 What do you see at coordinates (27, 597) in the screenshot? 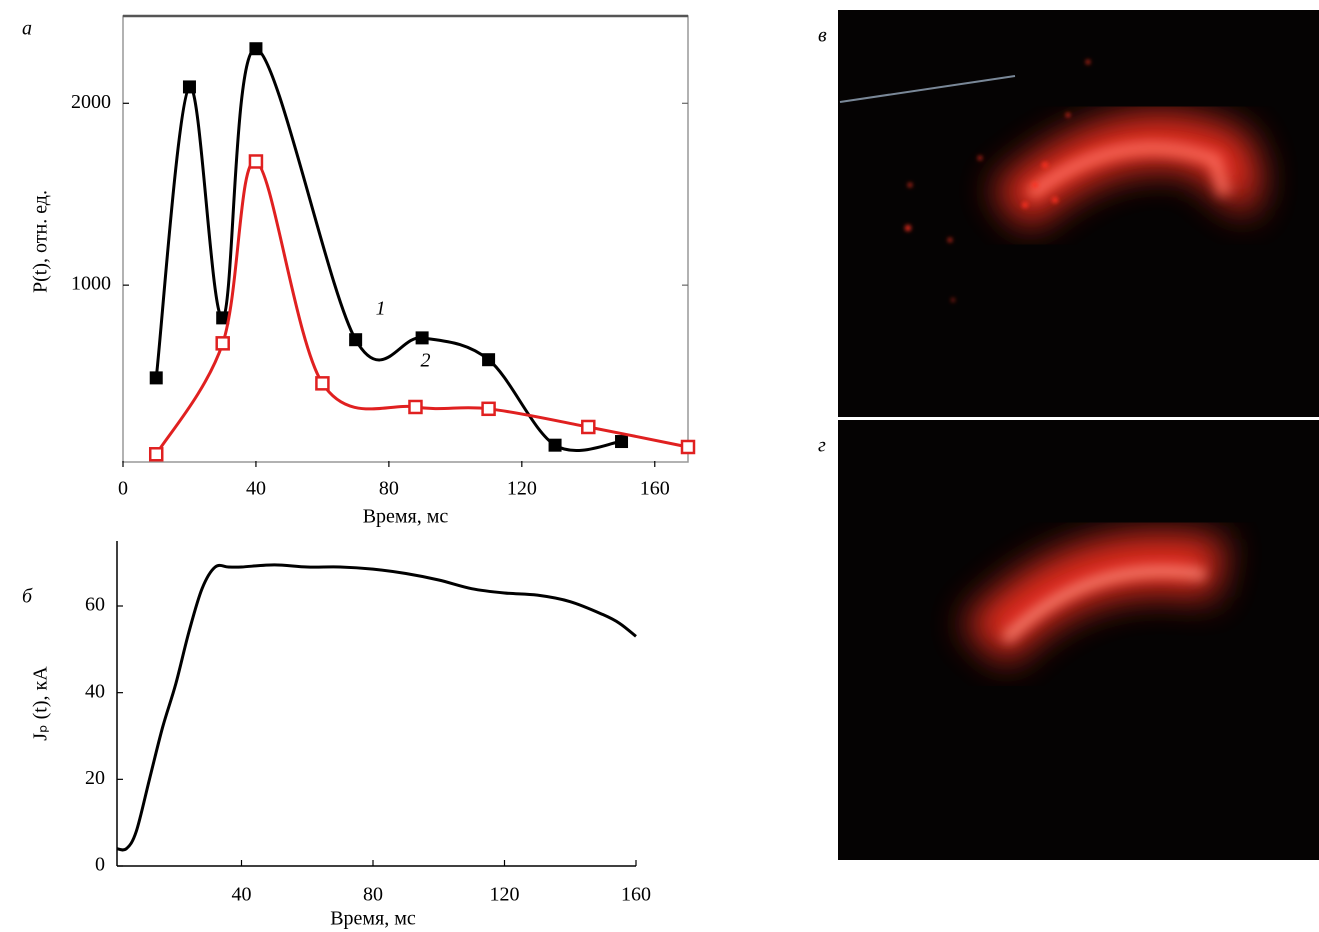
I see `panel-label: б` at bounding box center [27, 597].